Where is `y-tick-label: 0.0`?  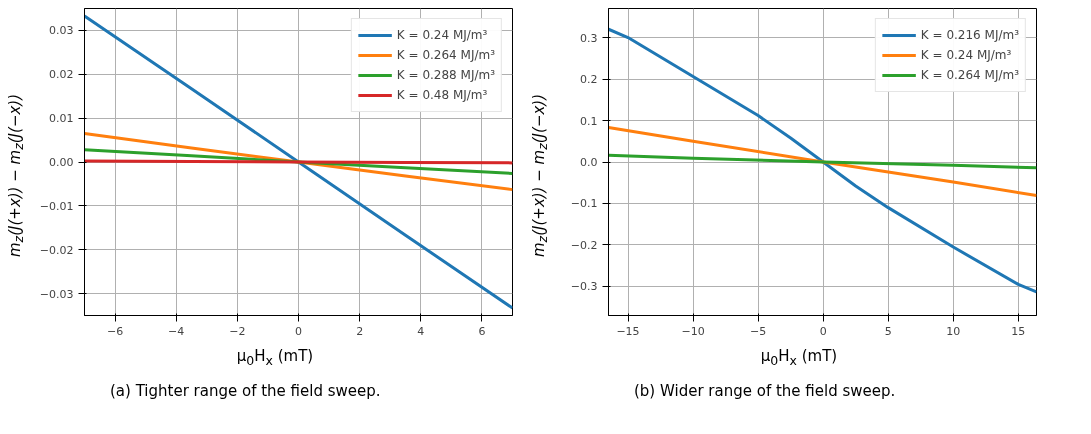 y-tick-label: 0.0 is located at coordinates (589, 162).